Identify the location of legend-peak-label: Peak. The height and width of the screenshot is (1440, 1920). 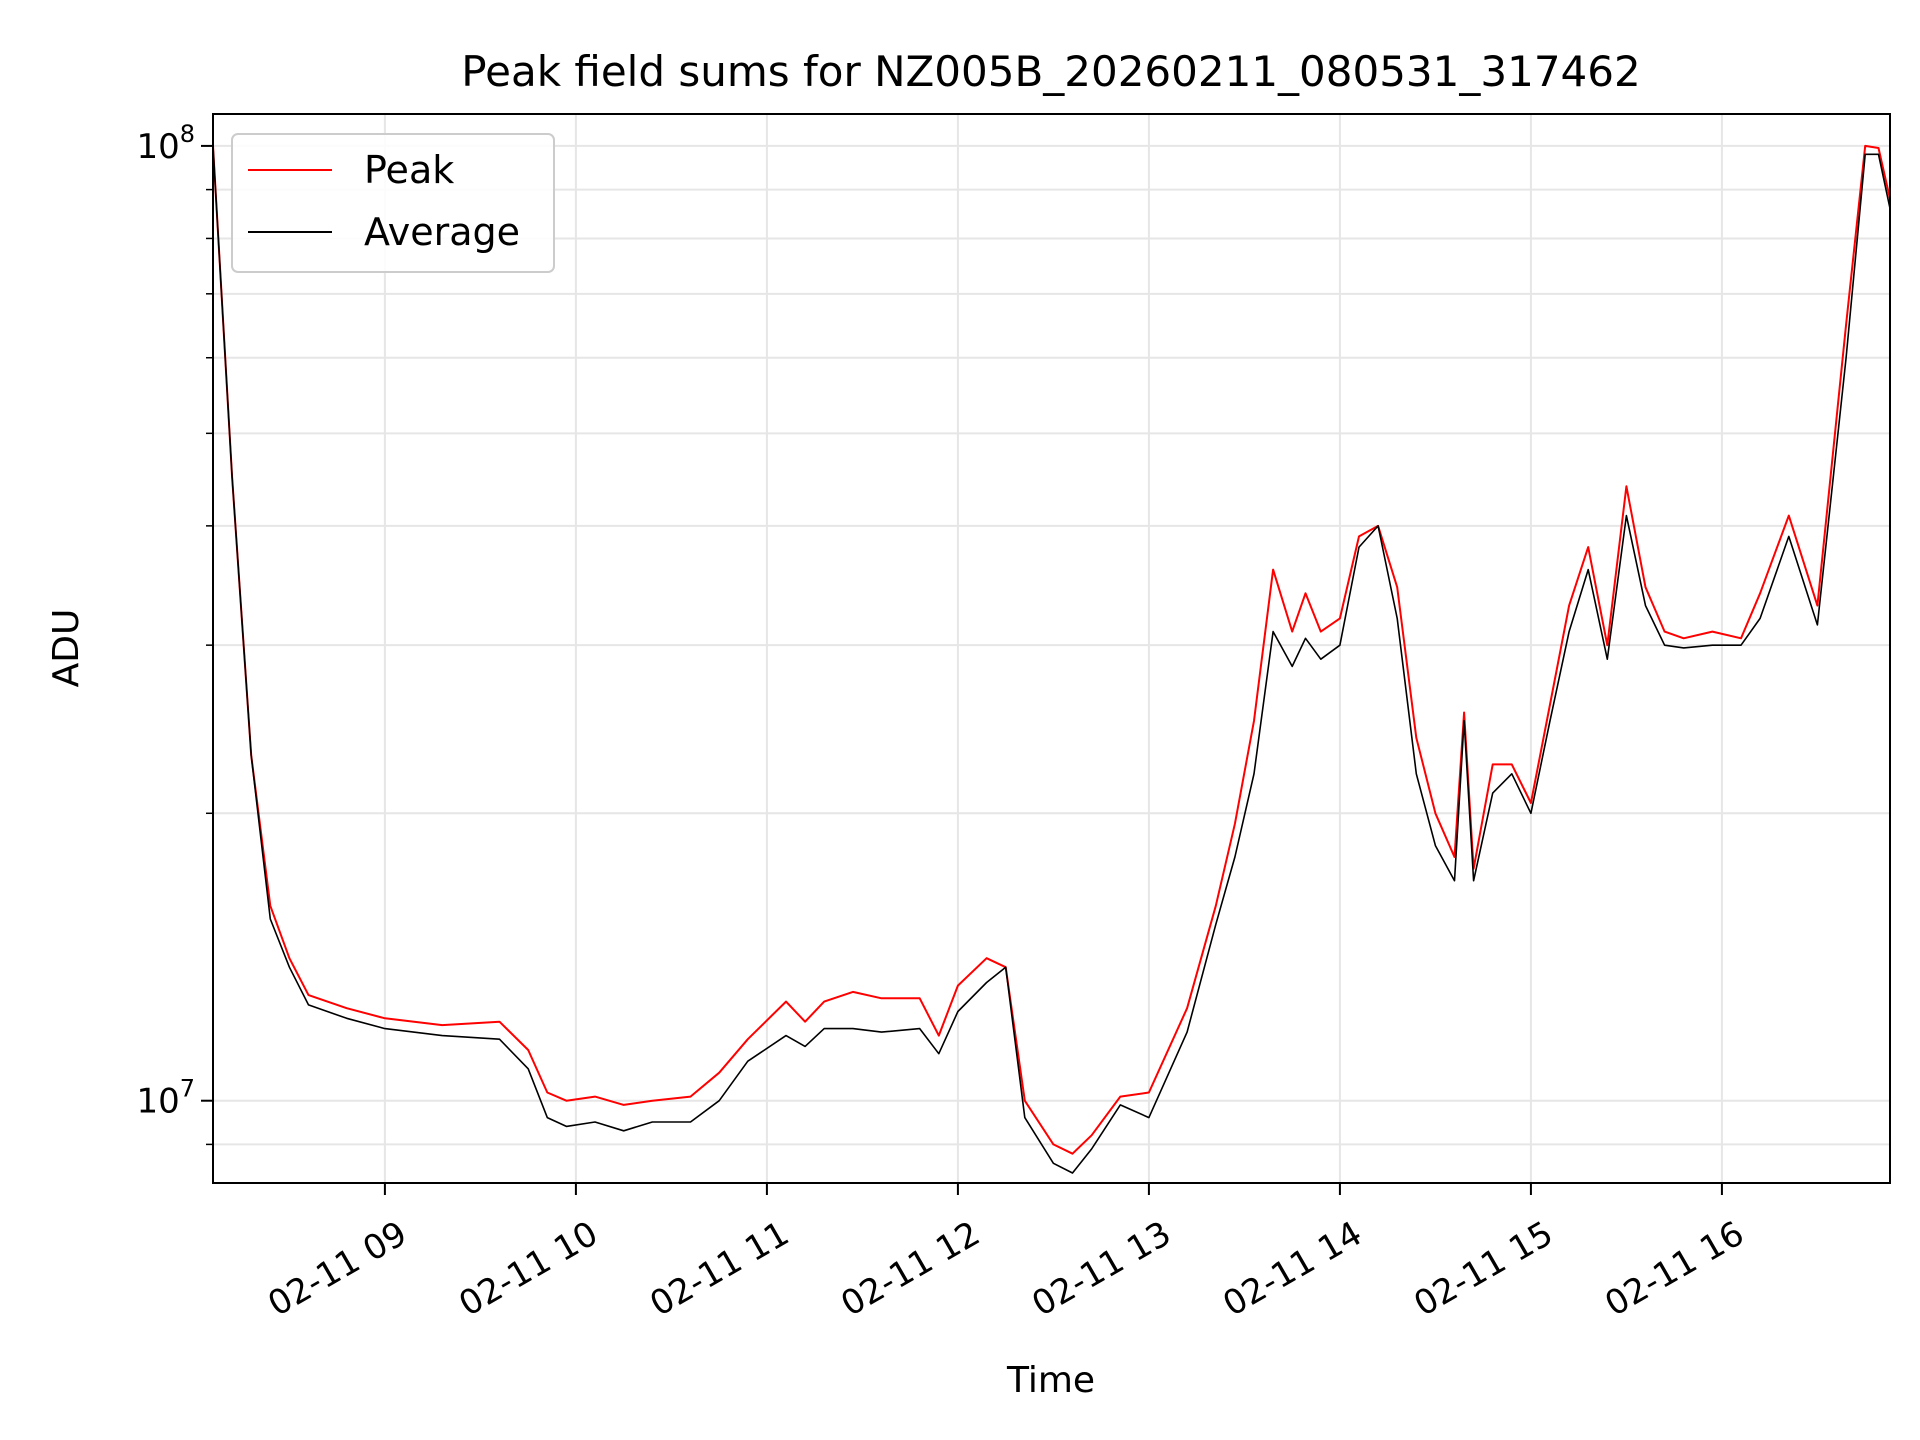
(409, 170).